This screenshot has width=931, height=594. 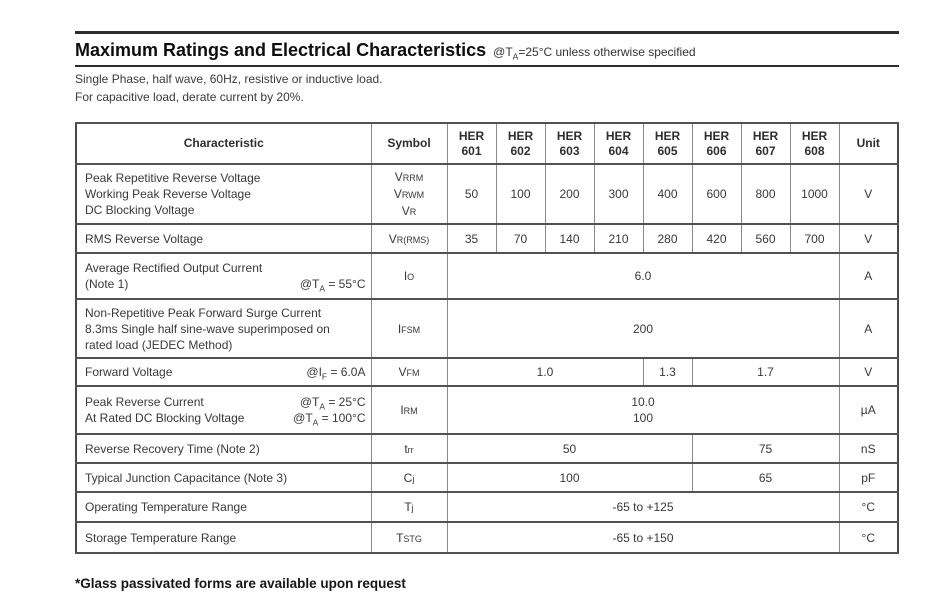 What do you see at coordinates (667, 372) in the screenshot?
I see `value-cell: 1.3` at bounding box center [667, 372].